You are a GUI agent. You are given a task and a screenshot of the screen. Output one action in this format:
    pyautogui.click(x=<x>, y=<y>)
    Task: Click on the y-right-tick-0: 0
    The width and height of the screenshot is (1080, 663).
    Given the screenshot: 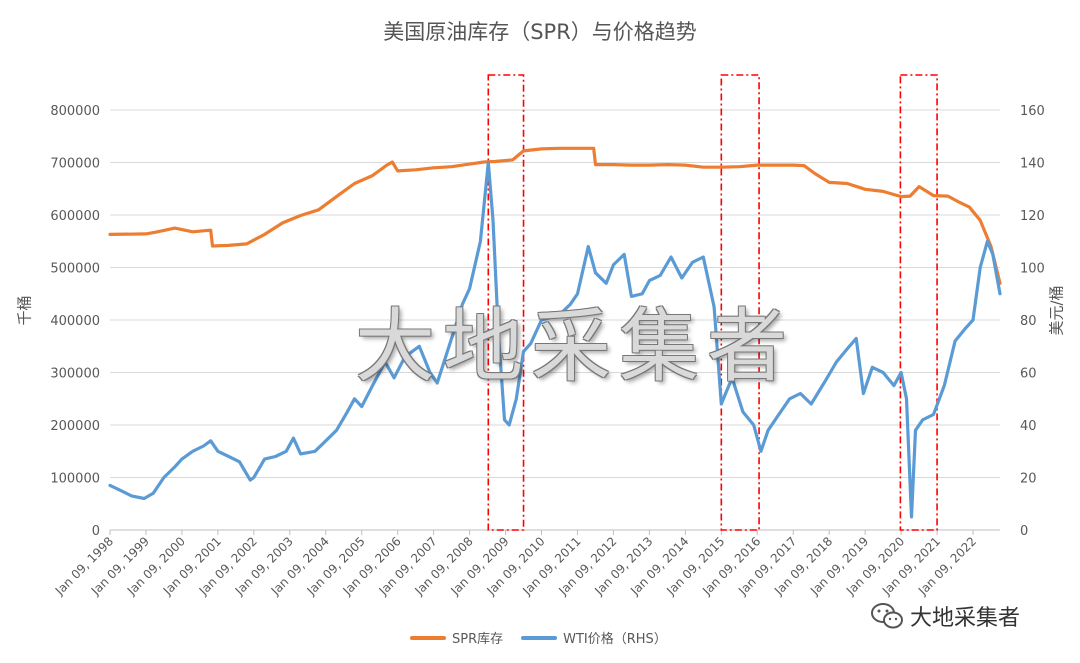 What is the action you would take?
    pyautogui.click(x=1024, y=531)
    